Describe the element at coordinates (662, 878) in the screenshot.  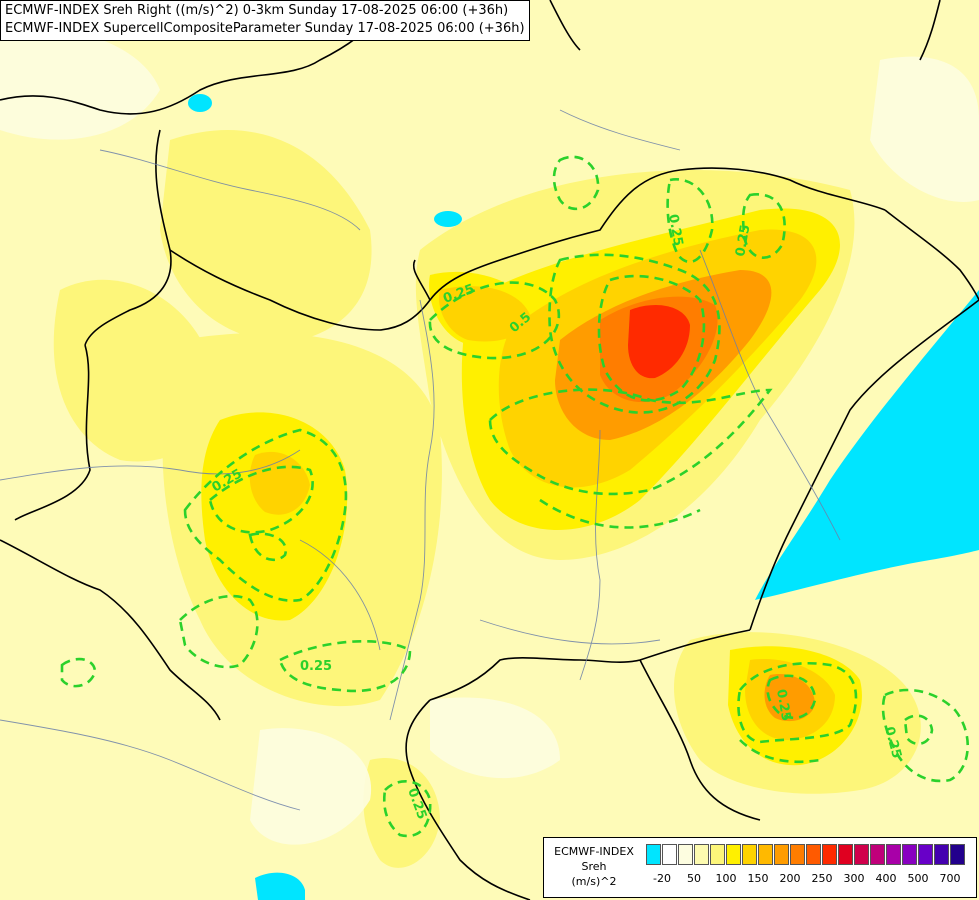
I see `legend-tick-label: -20` at that location.